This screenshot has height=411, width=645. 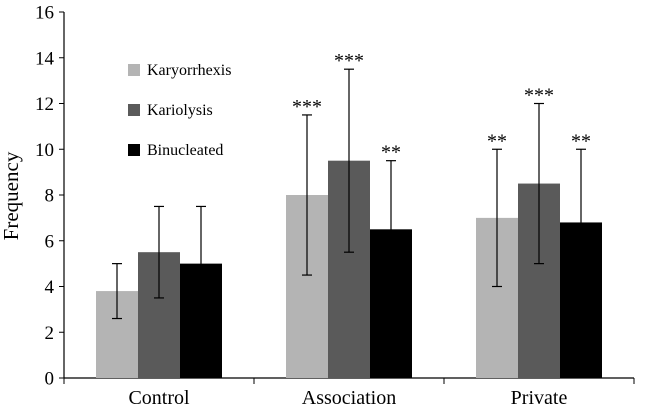 What do you see at coordinates (581, 141) in the screenshot?
I see `significance-binucleated-private: **` at bounding box center [581, 141].